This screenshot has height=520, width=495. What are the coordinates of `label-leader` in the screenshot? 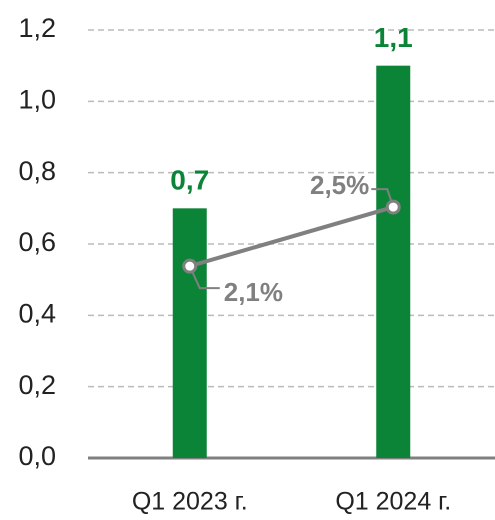 It's located at (204, 277).